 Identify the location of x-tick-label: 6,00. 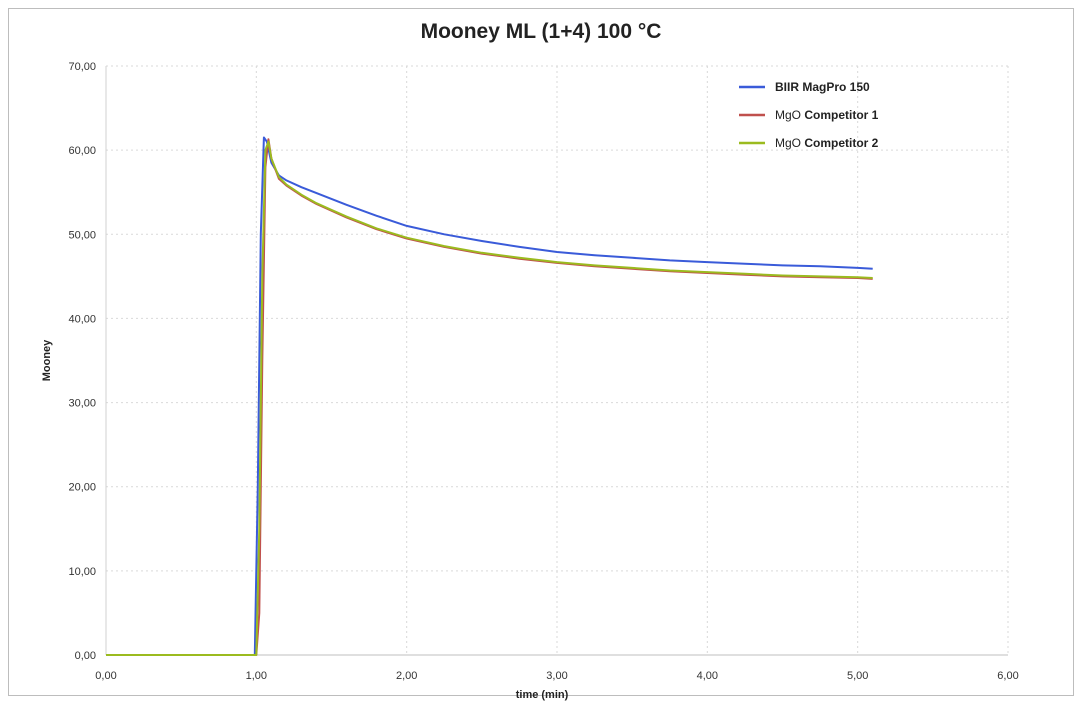
(1007, 676).